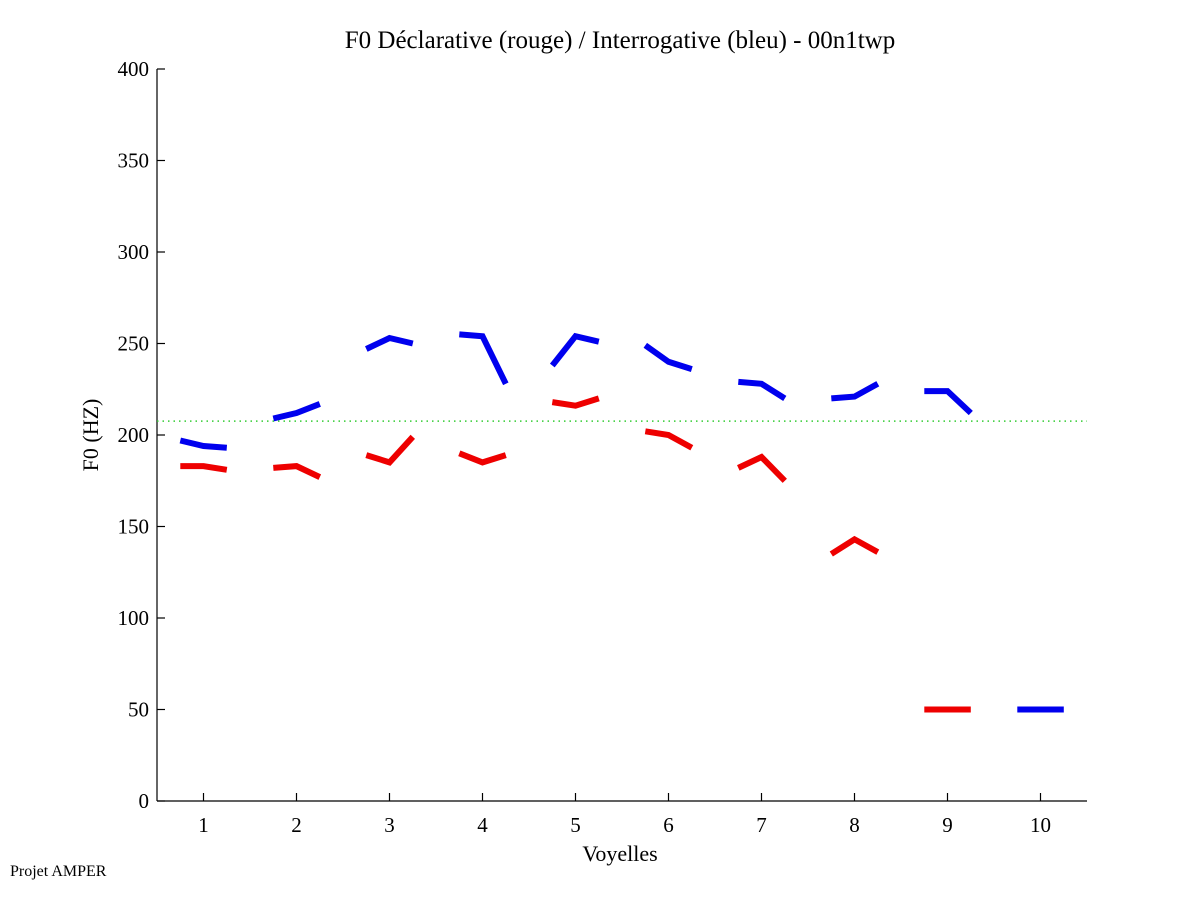 Image resolution: width=1201 pixels, height=901 pixels. I want to click on y-tick-label: 200, so click(134, 435).